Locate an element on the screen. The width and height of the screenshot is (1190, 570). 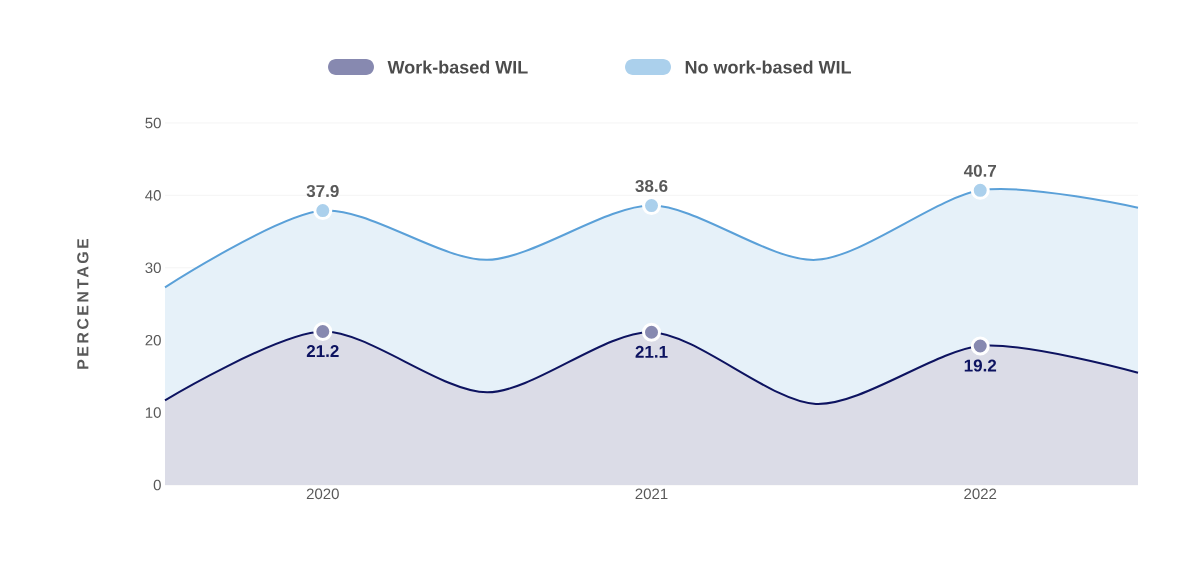
data-label: 21.2 is located at coordinates (322, 351).